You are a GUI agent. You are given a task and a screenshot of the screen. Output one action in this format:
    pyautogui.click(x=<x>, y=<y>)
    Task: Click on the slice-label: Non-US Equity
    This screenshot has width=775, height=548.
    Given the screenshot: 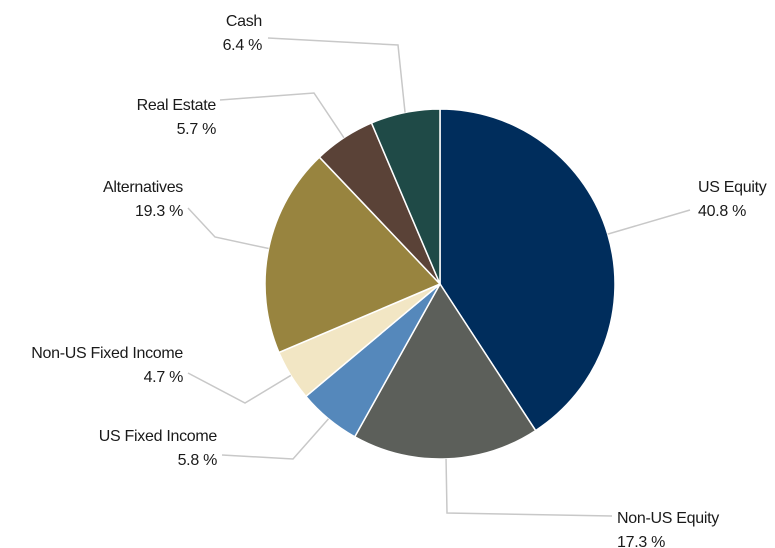 What is the action you would take?
    pyautogui.click(x=668, y=518)
    